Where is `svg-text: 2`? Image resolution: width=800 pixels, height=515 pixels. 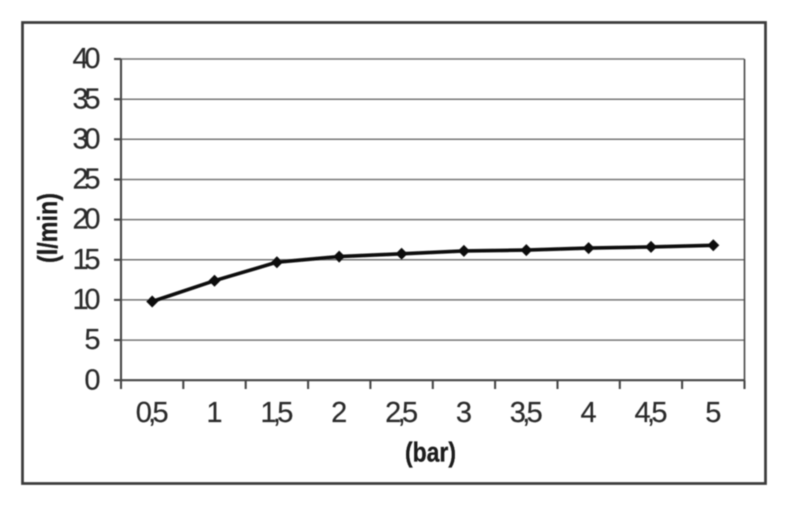
svg-text: 2 is located at coordinates (339, 413).